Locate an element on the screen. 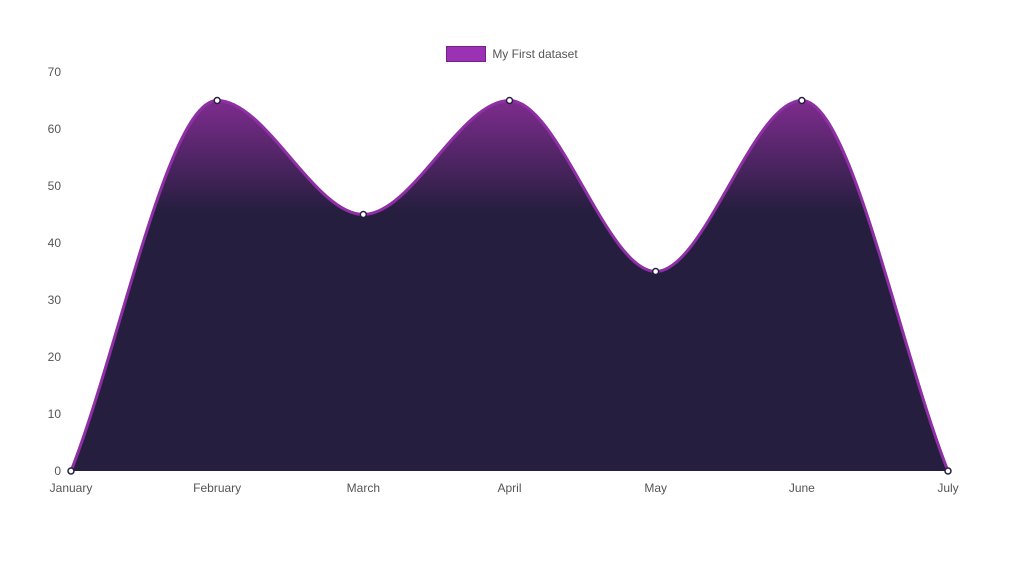 The image size is (1024, 572). x-tick-label: February is located at coordinates (217, 488).